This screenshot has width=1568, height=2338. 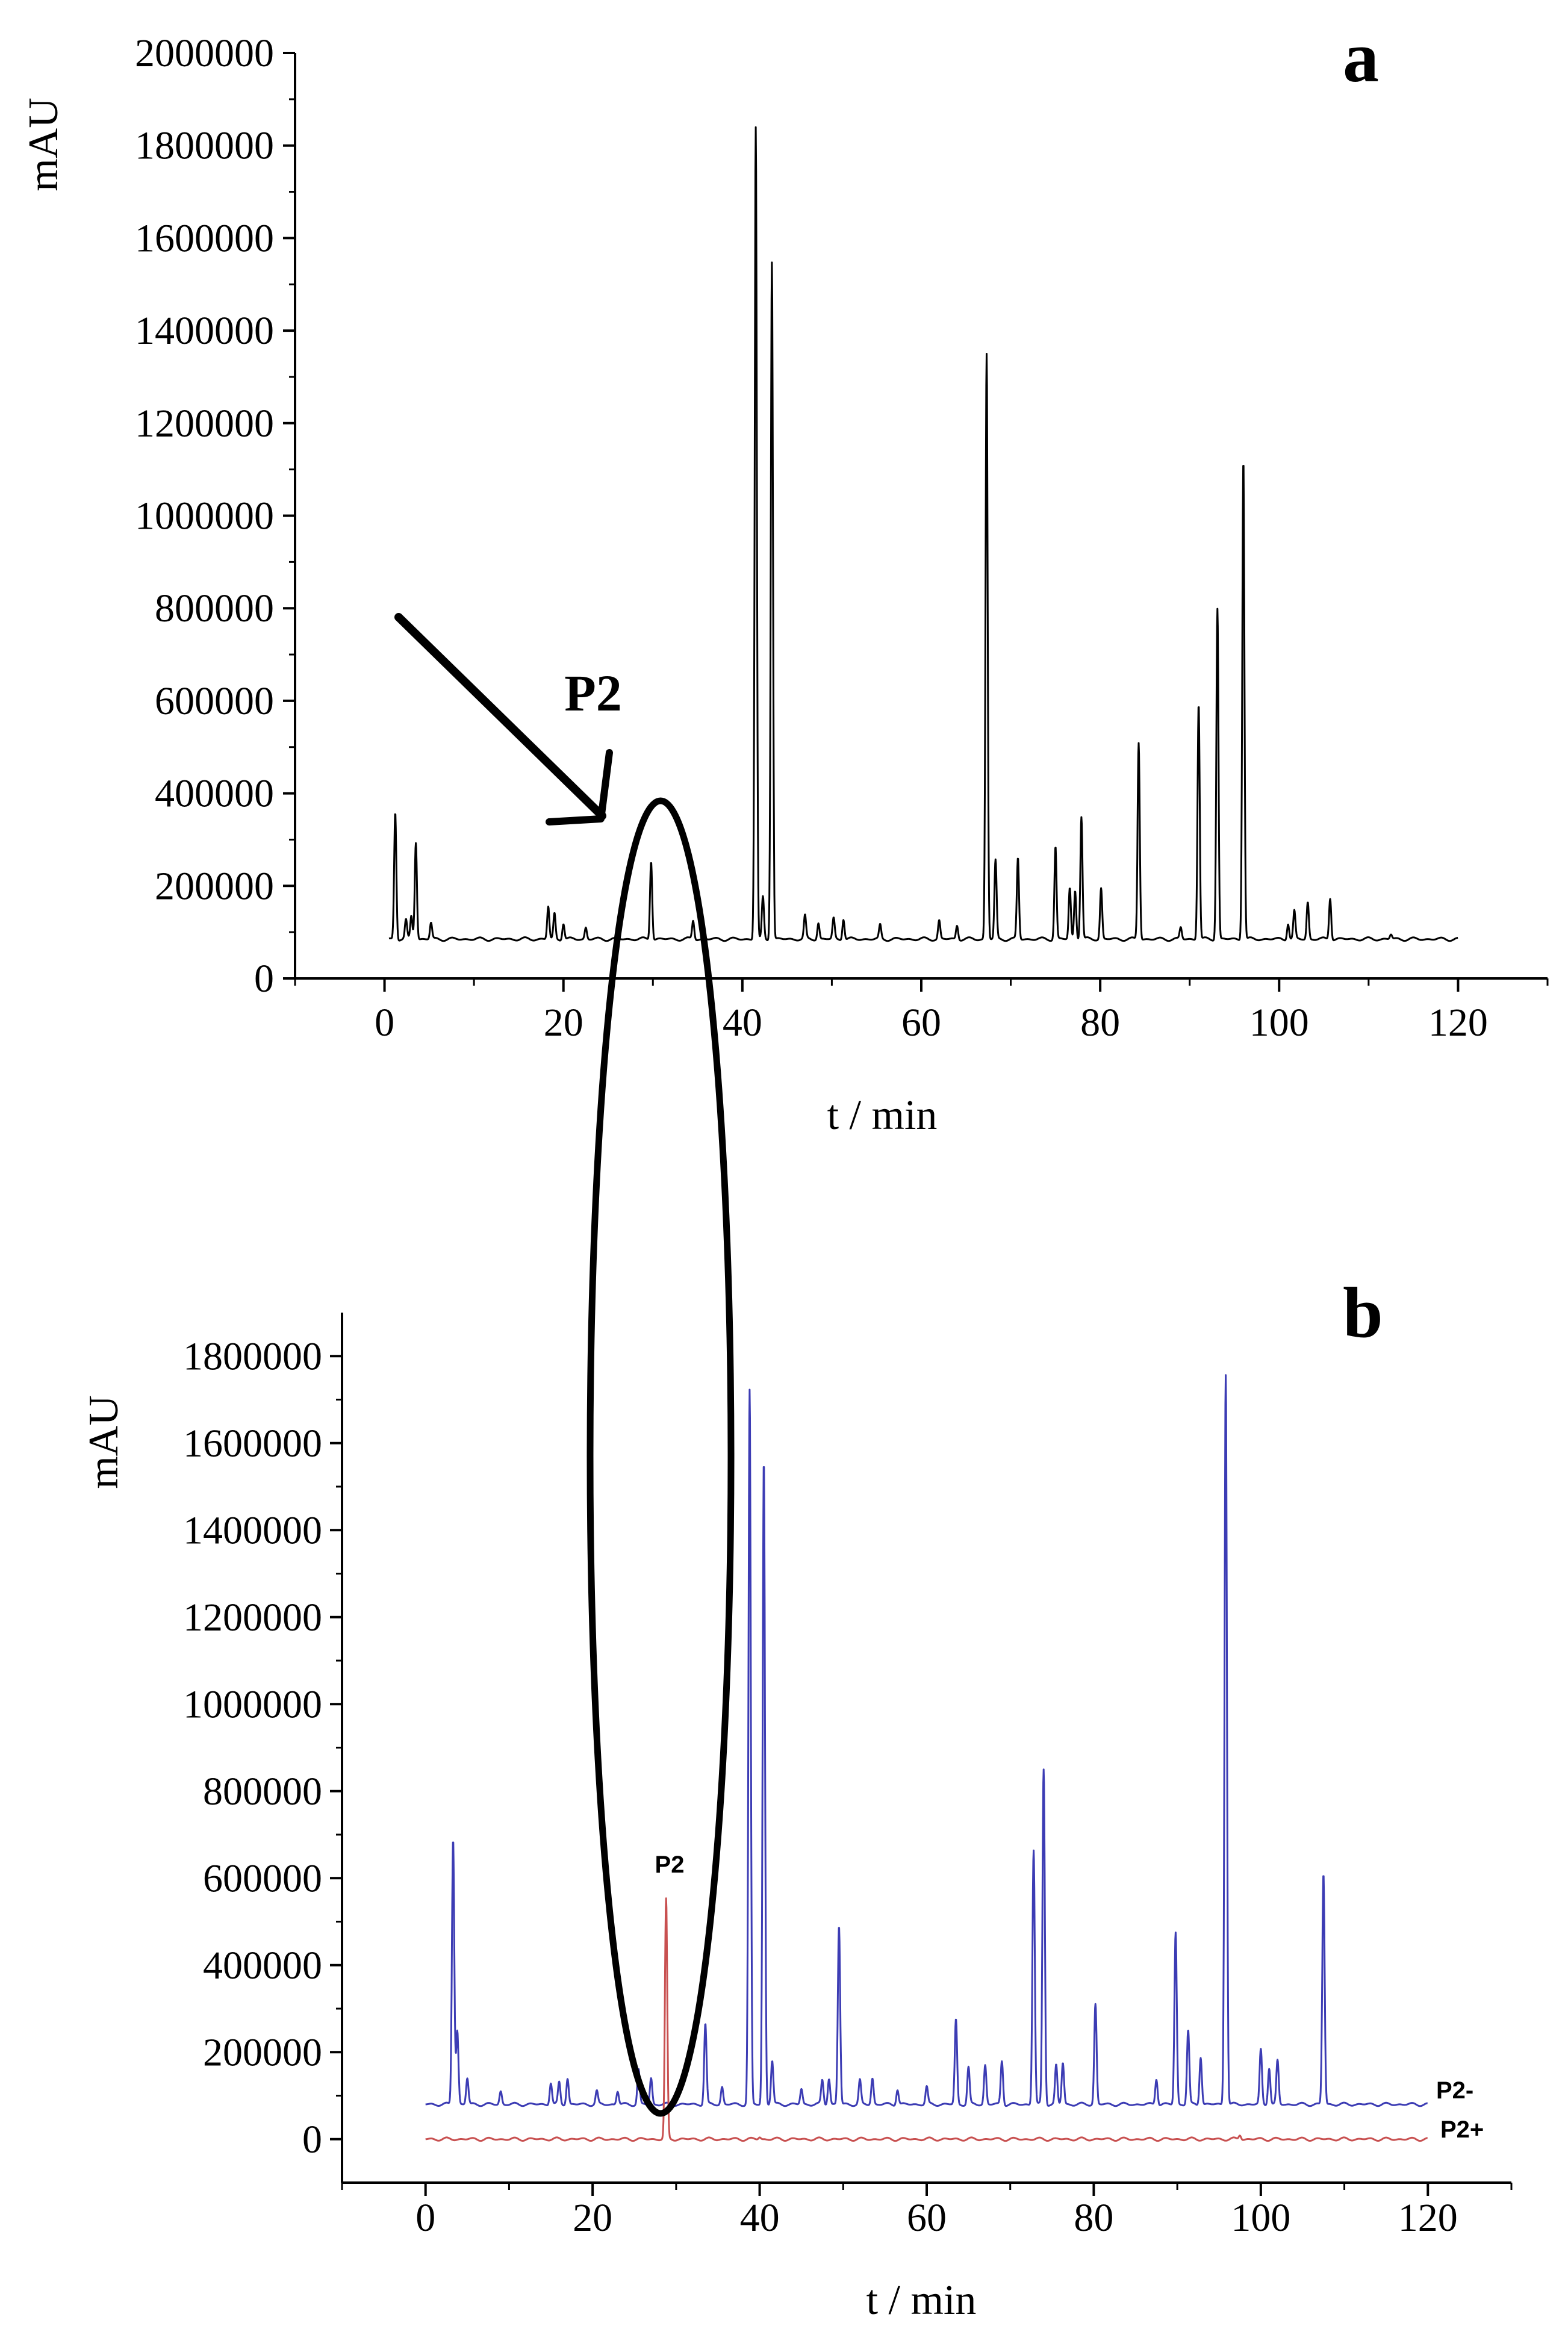 What do you see at coordinates (670, 1864) in the screenshot?
I see `p2-annotation-label-b: P2` at bounding box center [670, 1864].